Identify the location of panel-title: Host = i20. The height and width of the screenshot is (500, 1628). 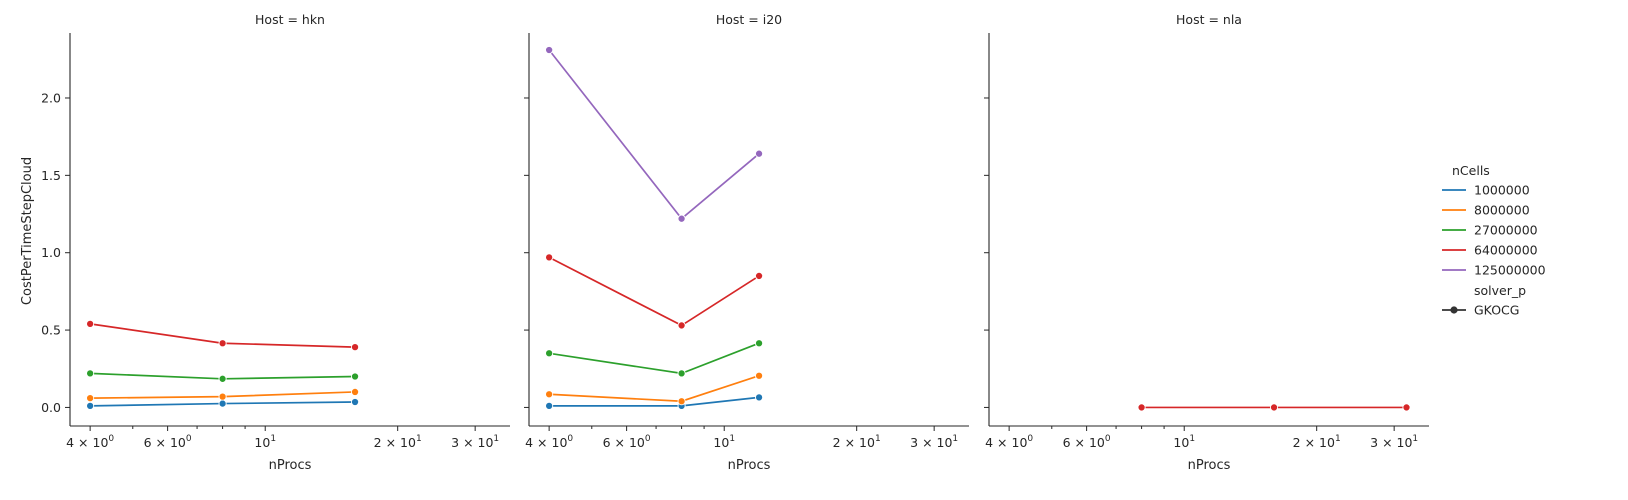
(749, 19).